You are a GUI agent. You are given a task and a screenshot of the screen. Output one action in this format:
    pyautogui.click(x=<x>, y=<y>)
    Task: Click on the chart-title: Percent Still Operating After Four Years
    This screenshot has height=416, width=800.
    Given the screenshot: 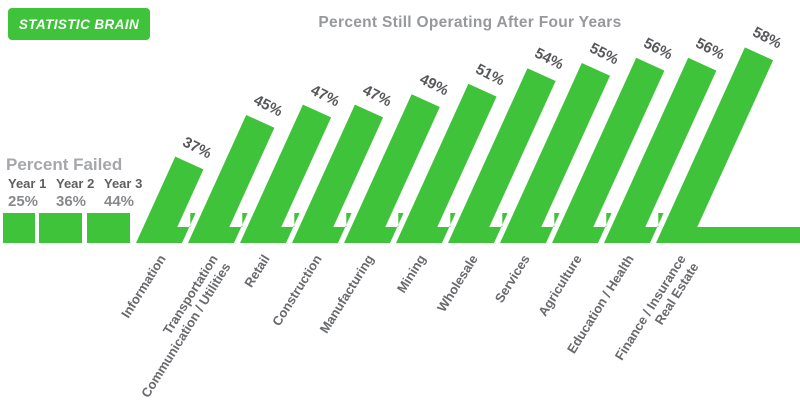 What is the action you would take?
    pyautogui.click(x=470, y=22)
    